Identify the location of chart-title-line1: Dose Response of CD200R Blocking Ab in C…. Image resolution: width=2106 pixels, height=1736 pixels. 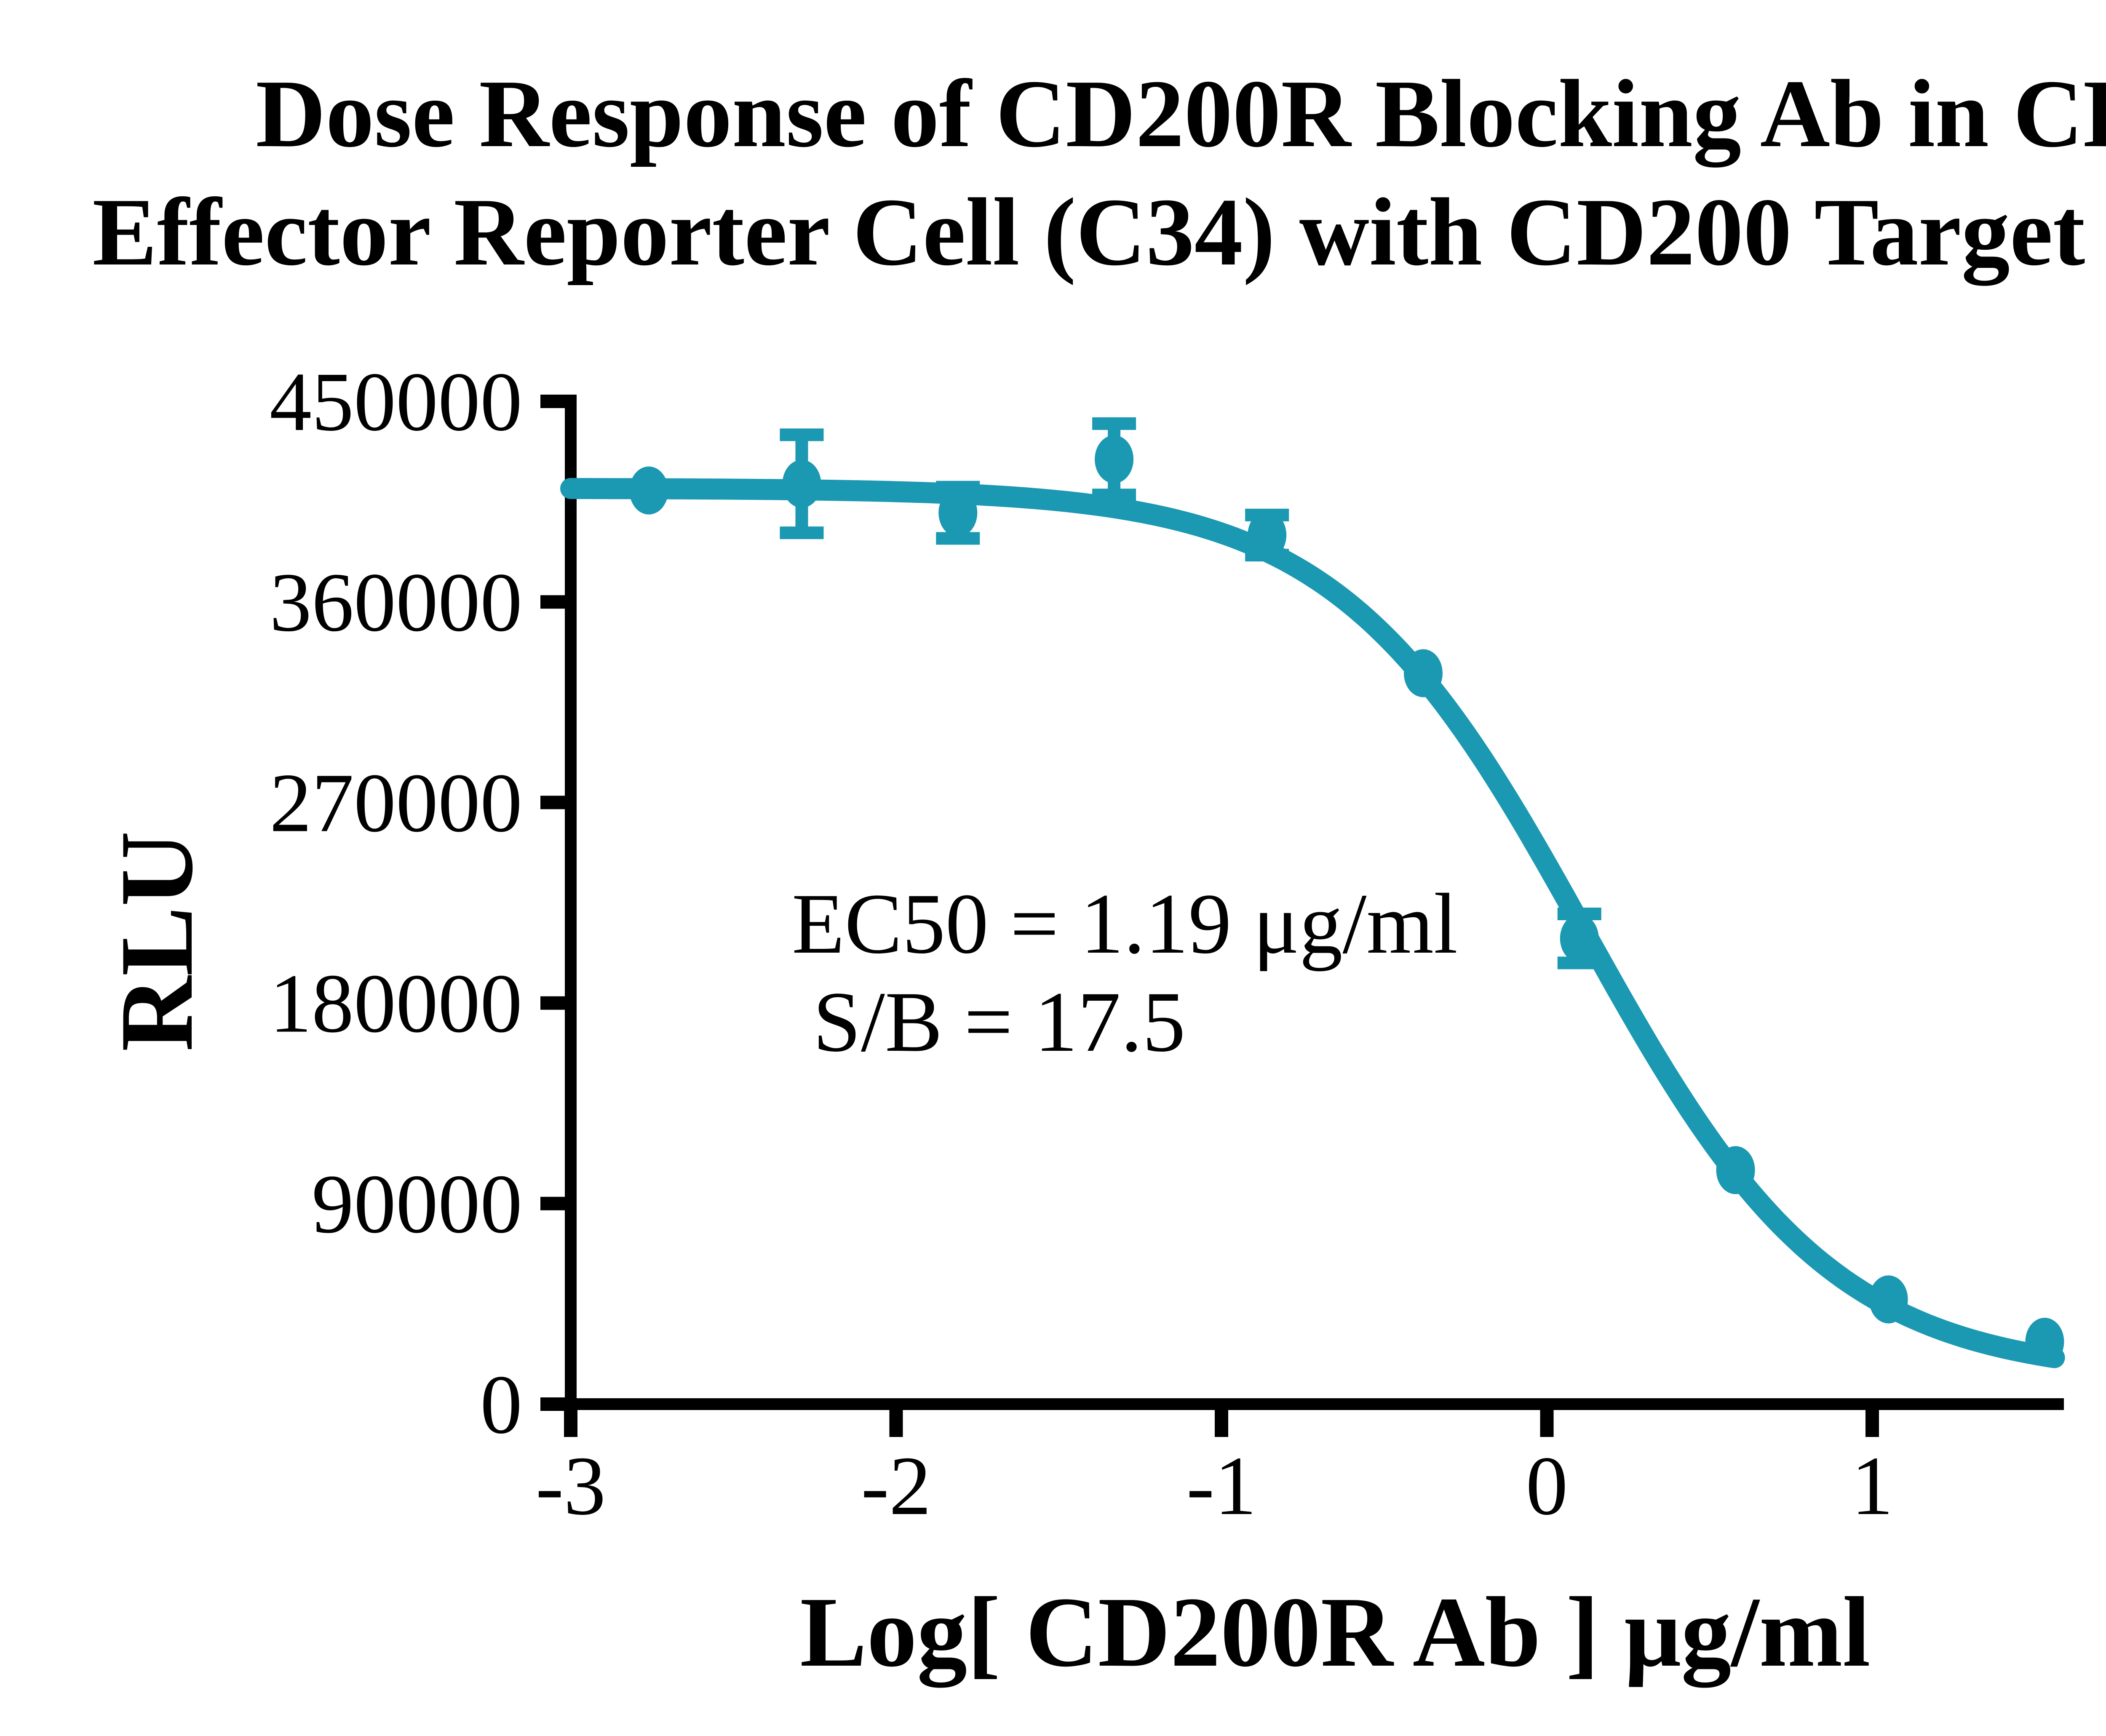
(1181, 113).